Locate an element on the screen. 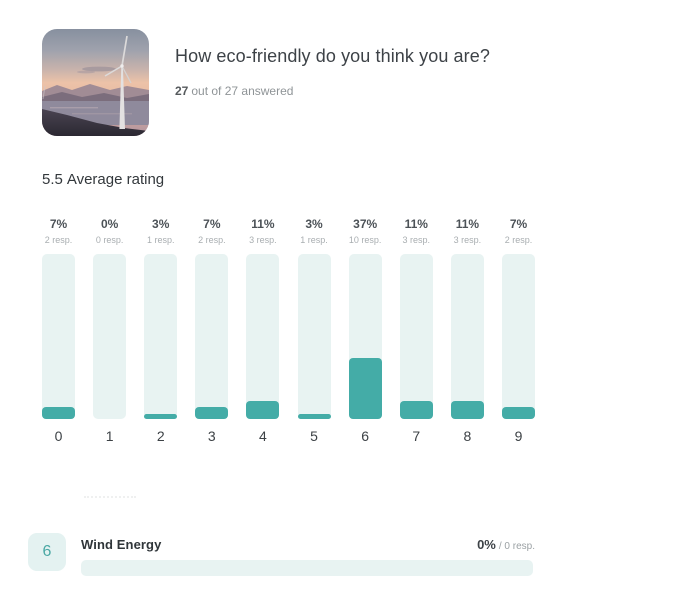 The width and height of the screenshot is (682, 600). answered-count: 27 is located at coordinates (182, 91).